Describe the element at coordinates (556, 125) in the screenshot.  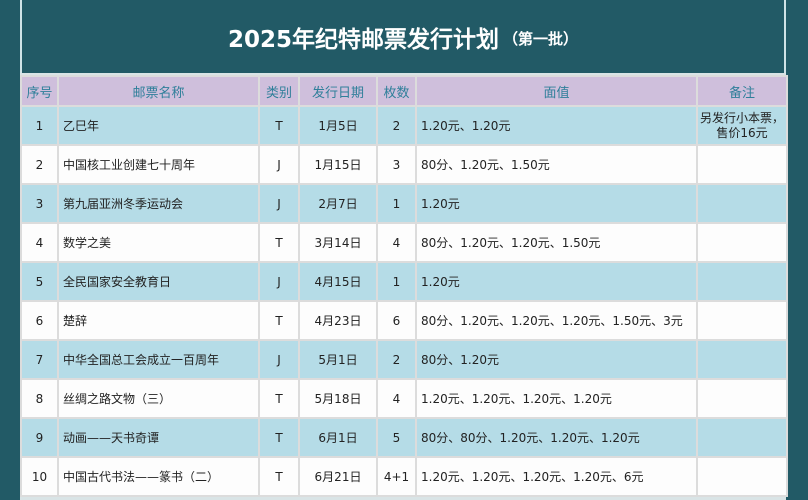
I see `cell-value: 1.20元、1.20元` at that location.